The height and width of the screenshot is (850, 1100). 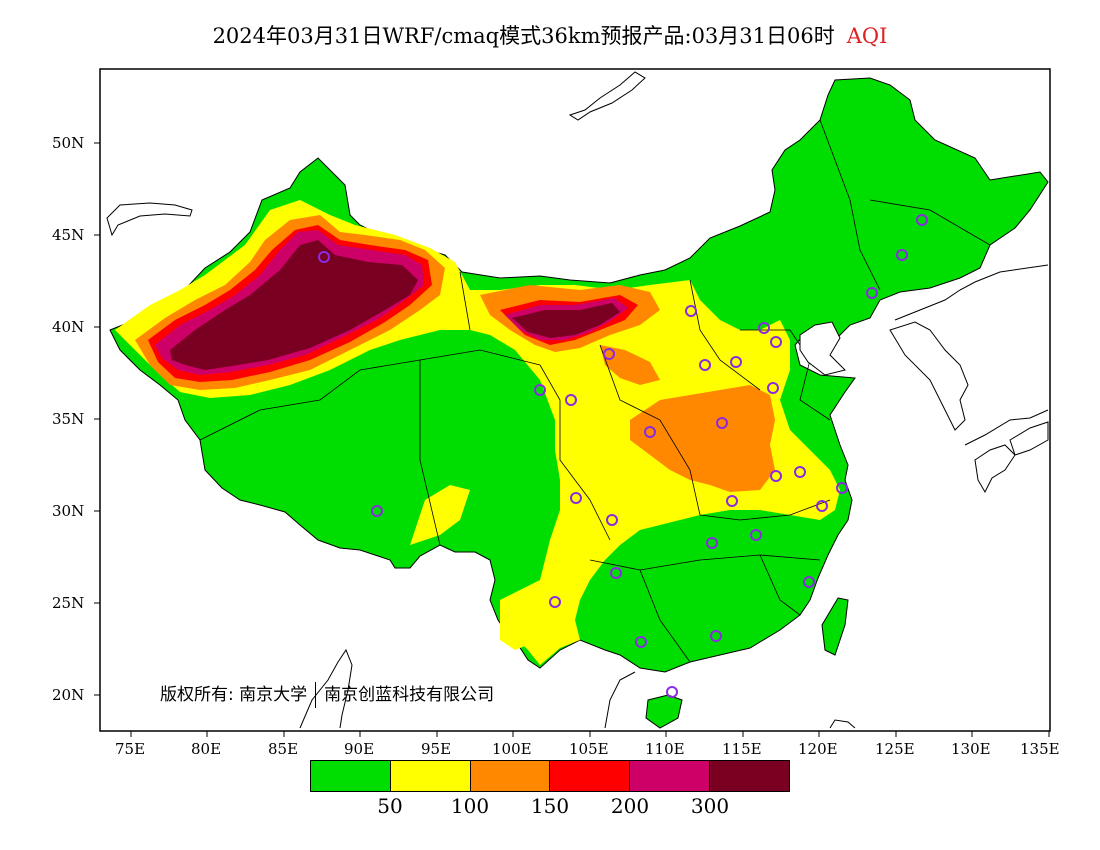 What do you see at coordinates (630, 806) in the screenshot?
I see `legend-label: 200` at bounding box center [630, 806].